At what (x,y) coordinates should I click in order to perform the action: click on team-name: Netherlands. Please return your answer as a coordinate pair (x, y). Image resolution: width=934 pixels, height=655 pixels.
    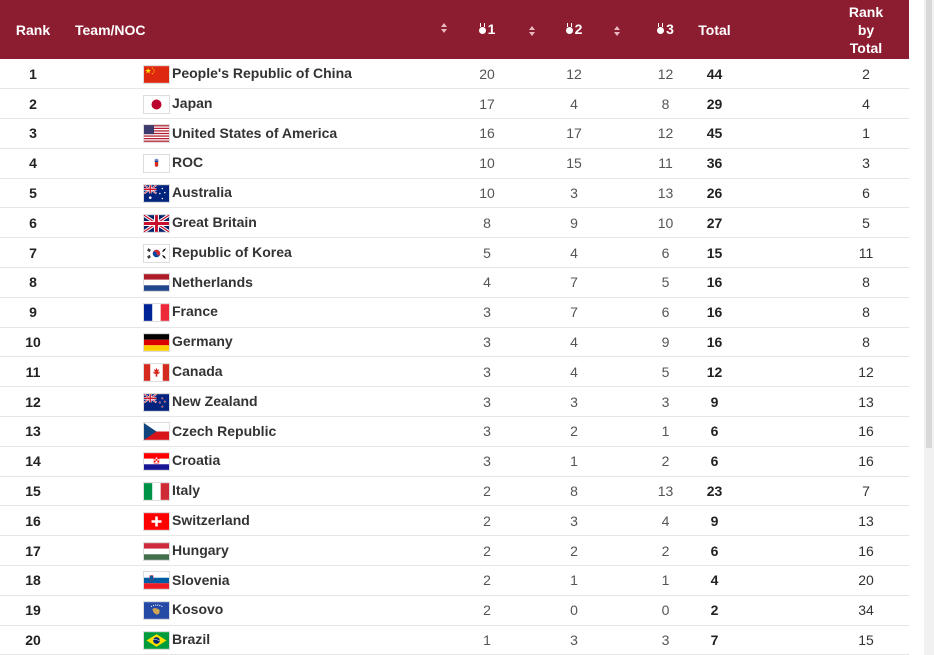
    Looking at the image, I should click on (212, 281).